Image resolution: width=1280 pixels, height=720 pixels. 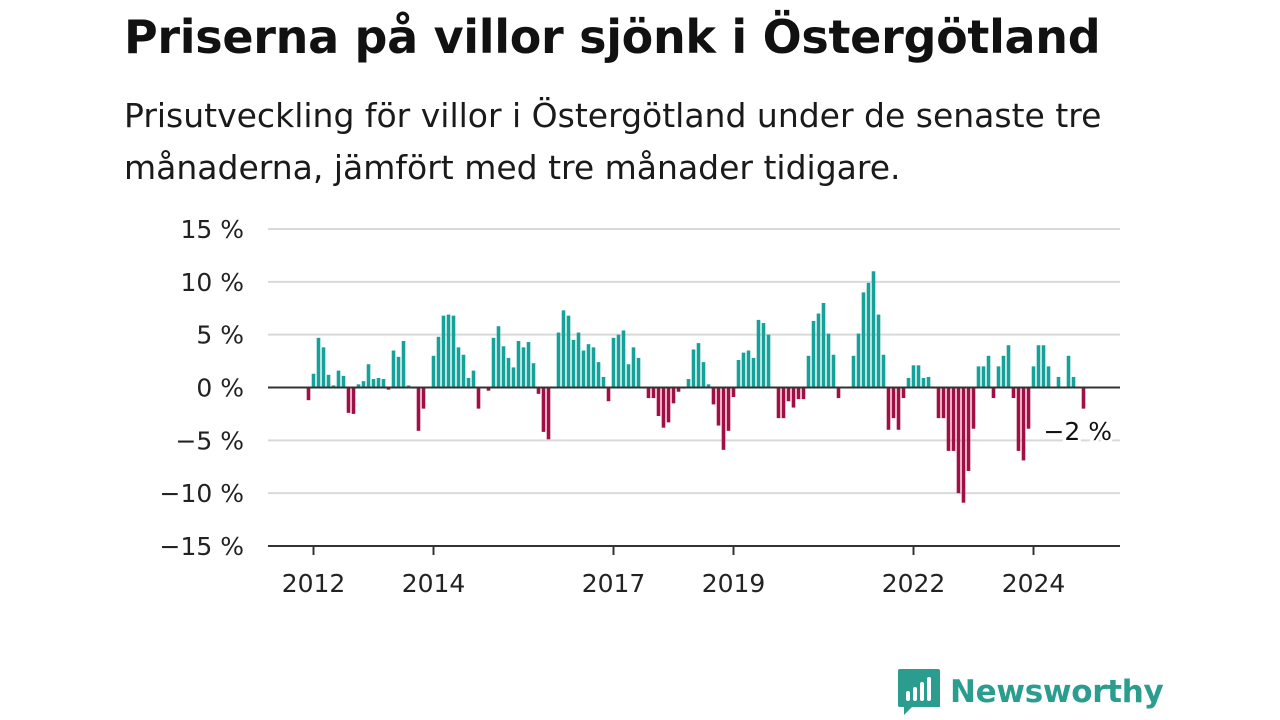 I want to click on y-tick-label: −10 %, so click(x=202, y=493).